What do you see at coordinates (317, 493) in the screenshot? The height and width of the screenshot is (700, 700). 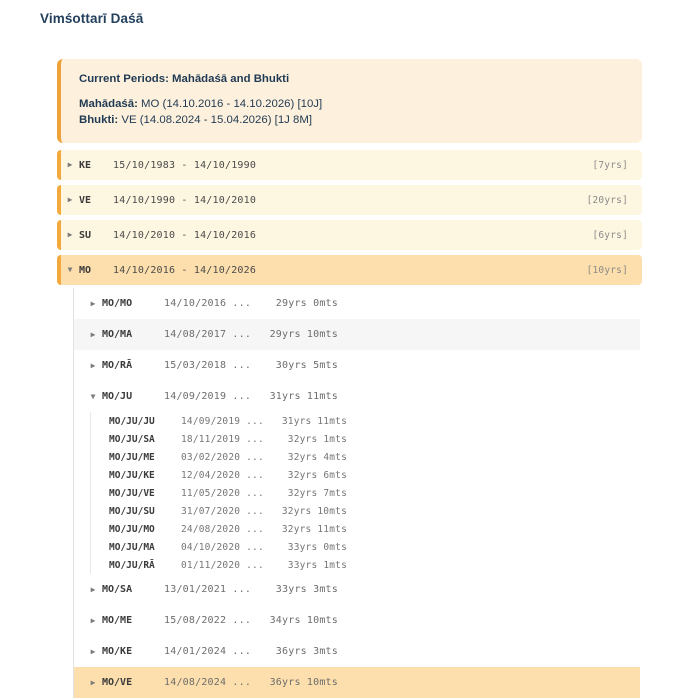 I see `pratyantardasha-age: 32yrs 7mts` at bounding box center [317, 493].